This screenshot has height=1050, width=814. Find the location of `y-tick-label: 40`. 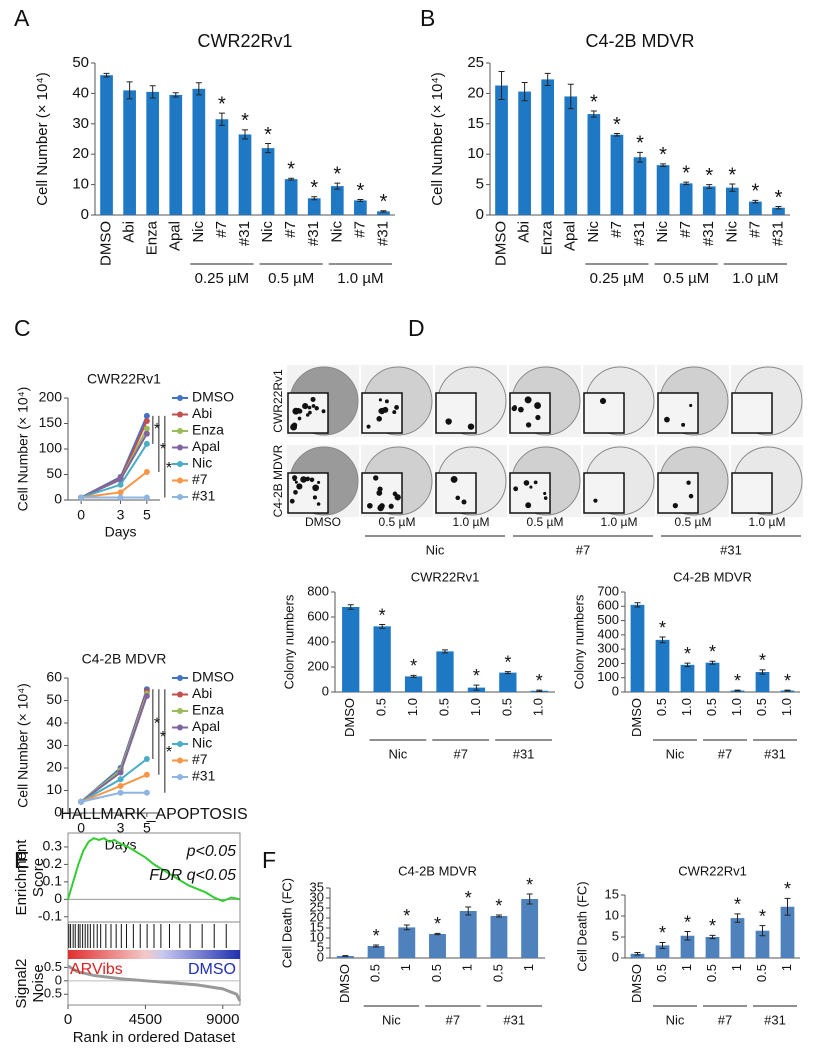

y-tick-label: 40 is located at coordinates (80, 92).